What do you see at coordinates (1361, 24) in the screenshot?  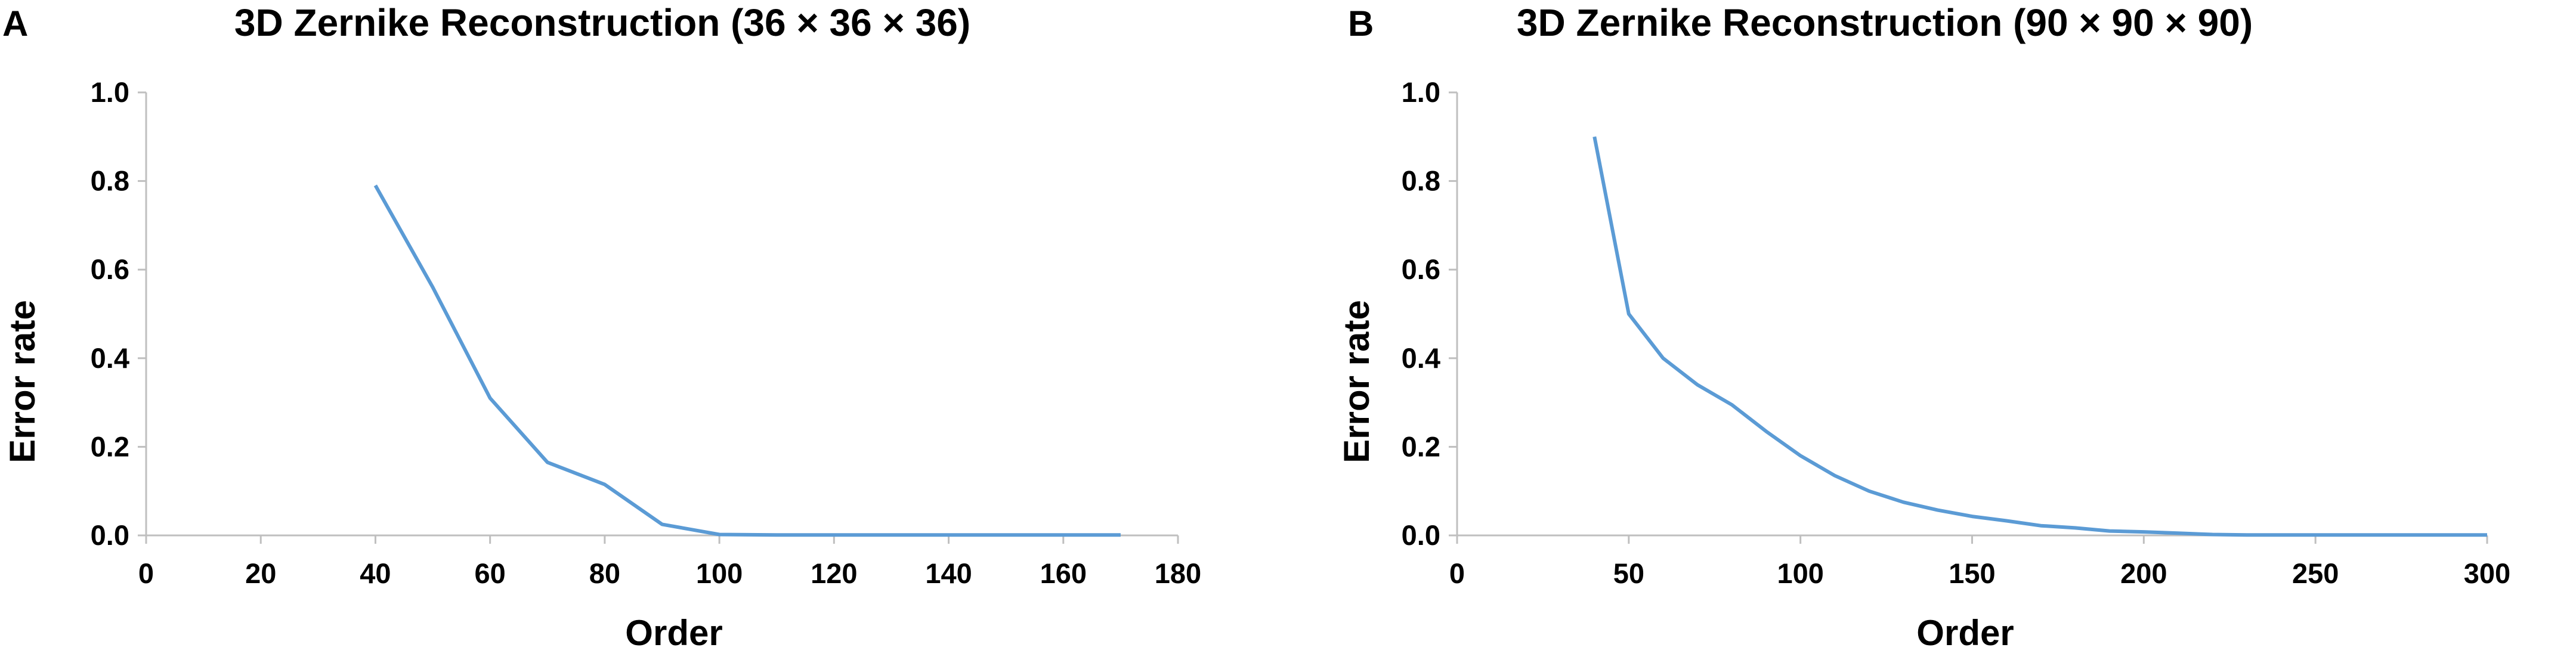 I see `panel-letter: B` at bounding box center [1361, 24].